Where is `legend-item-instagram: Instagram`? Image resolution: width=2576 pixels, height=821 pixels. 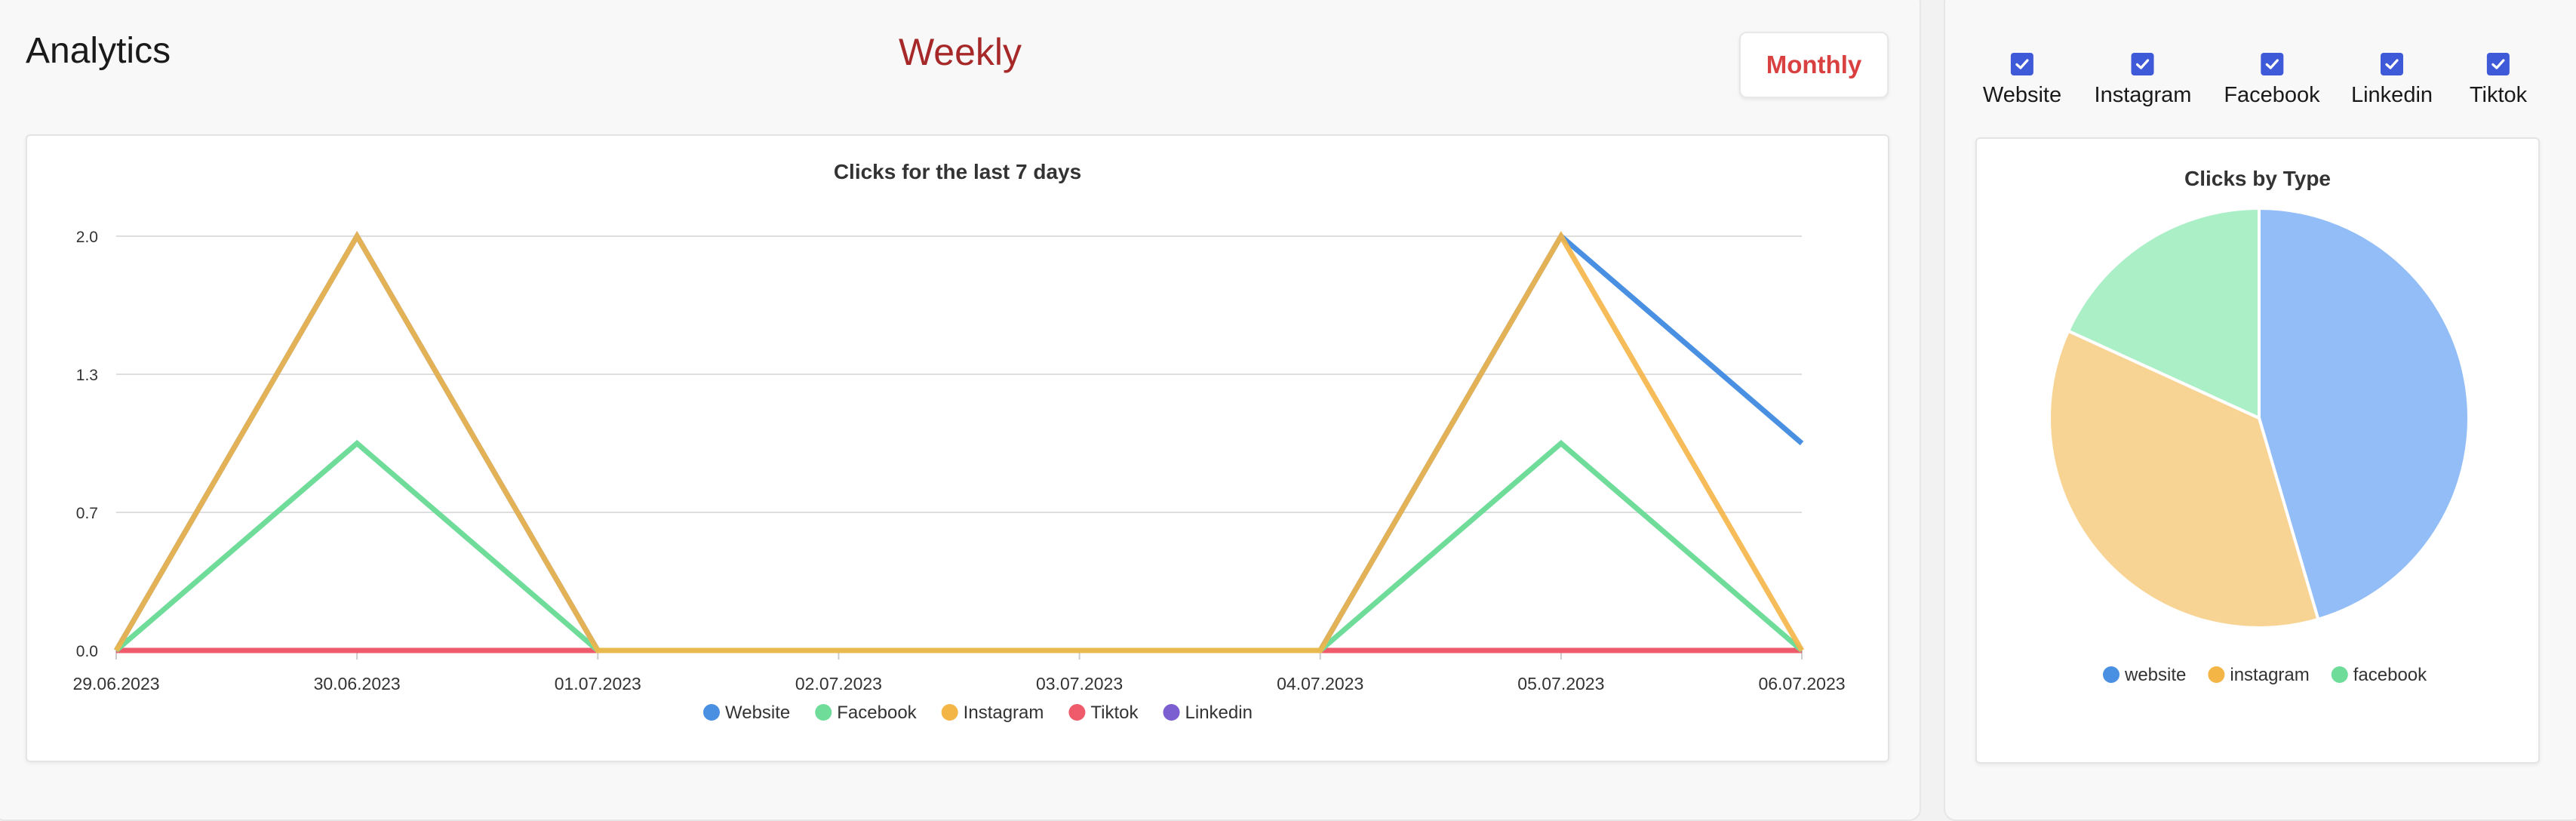
legend-item-instagram: Instagram is located at coordinates (992, 713).